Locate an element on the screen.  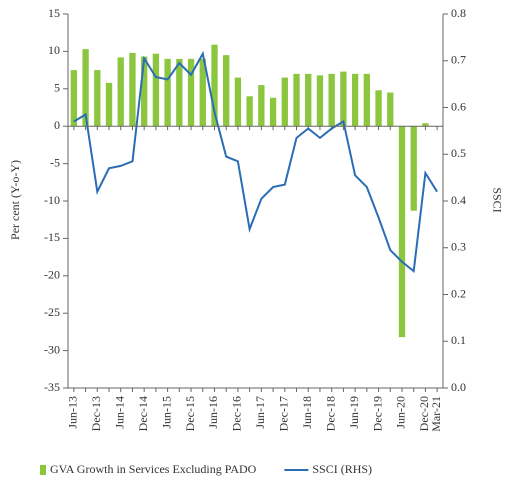
y-tick-label: 0 is located at coordinates (57, 125).